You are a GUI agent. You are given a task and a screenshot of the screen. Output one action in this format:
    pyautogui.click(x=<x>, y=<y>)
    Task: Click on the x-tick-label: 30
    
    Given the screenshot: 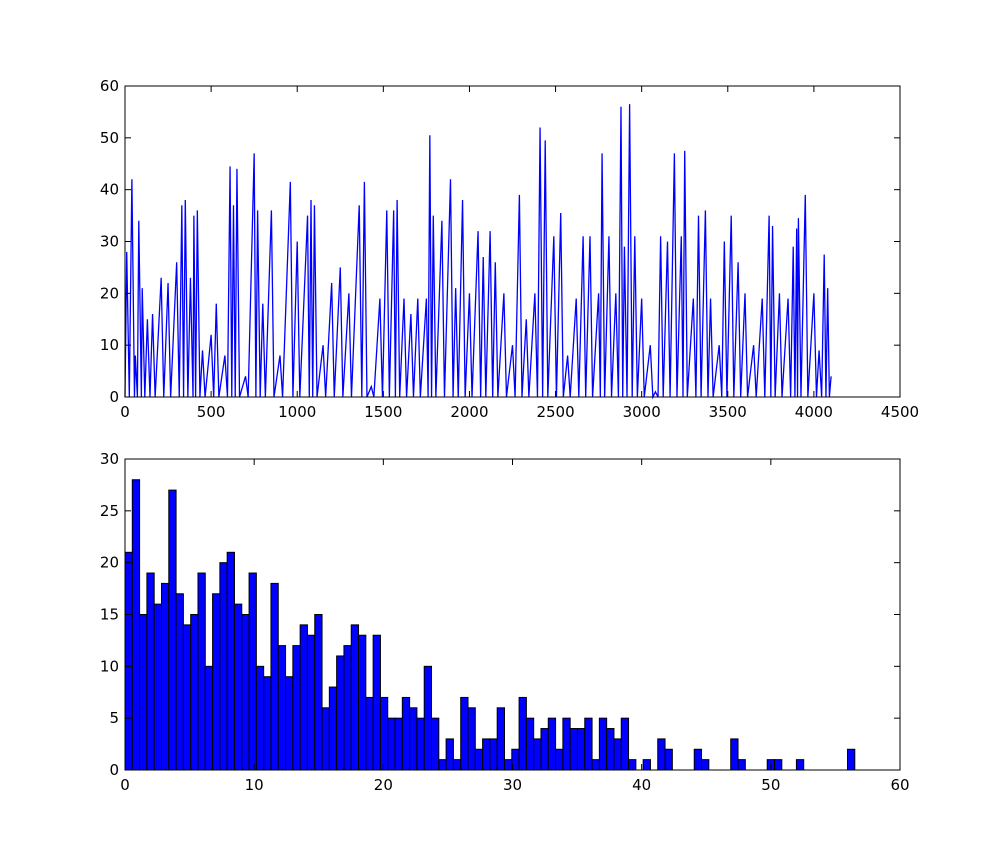 What is the action you would take?
    pyautogui.click(x=512, y=785)
    